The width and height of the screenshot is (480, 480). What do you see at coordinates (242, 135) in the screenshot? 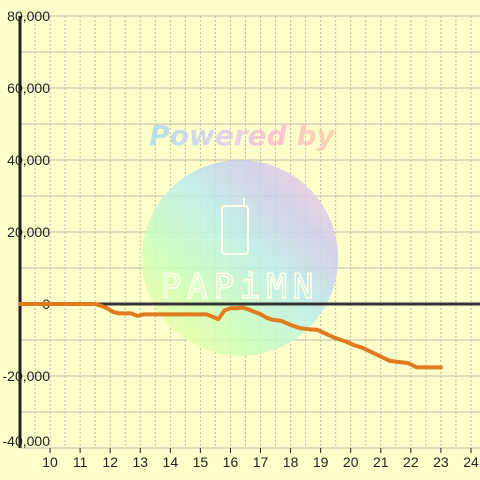
I see `watermark-powered-text: Powered by` at bounding box center [242, 135].